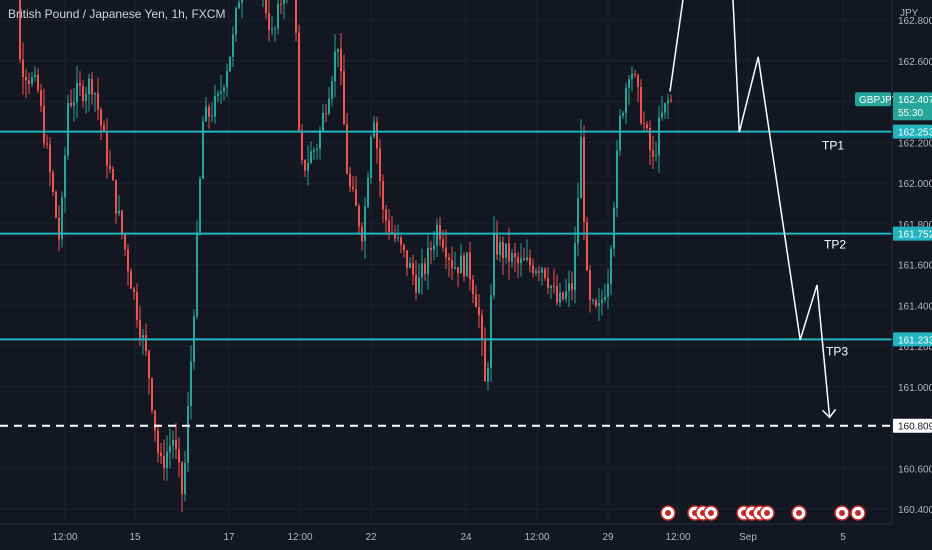  Describe the element at coordinates (915, 184) in the screenshot. I see `price-tick-label: 162.000` at that location.